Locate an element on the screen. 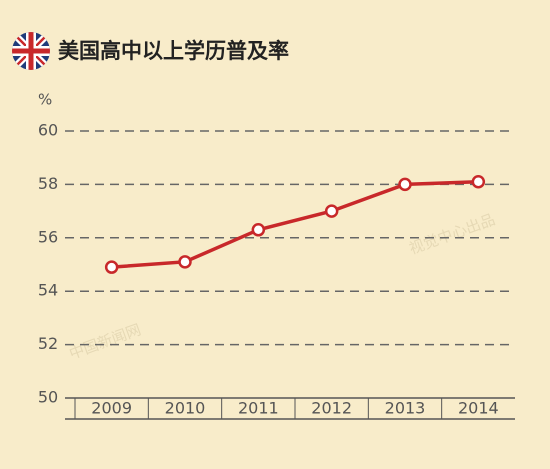 The width and height of the screenshot is (550, 469). x-tick-label: 2014 is located at coordinates (478, 408).